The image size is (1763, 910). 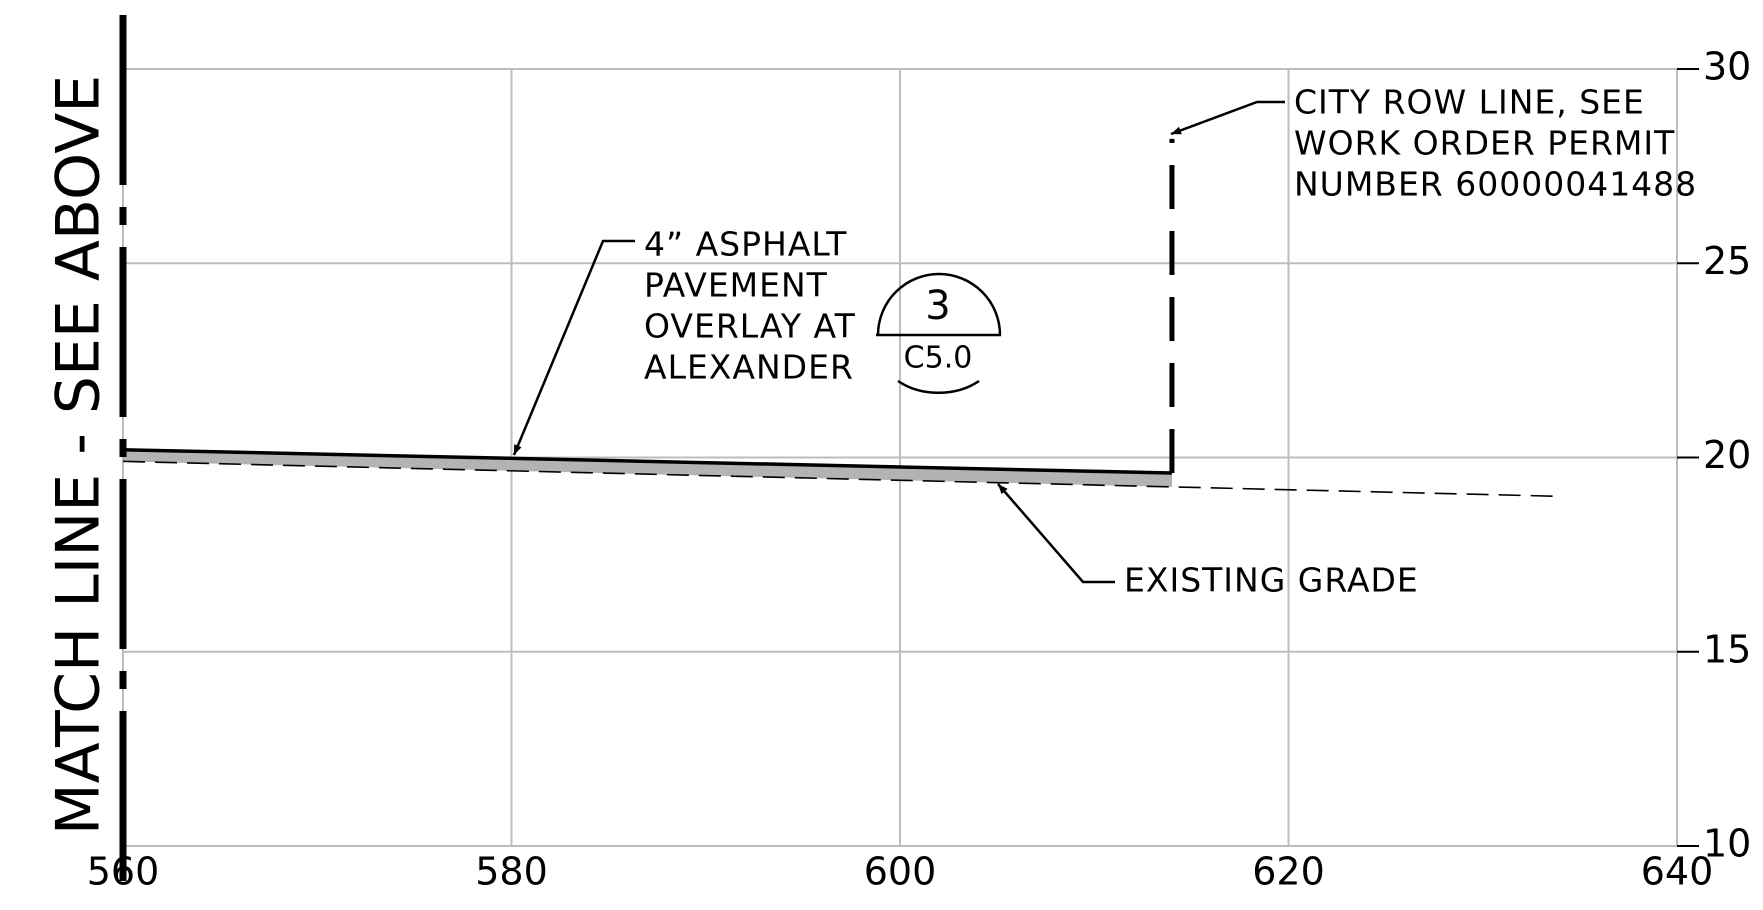 I want to click on annotation-line: 4” ASPHALT, so click(x=745, y=244).